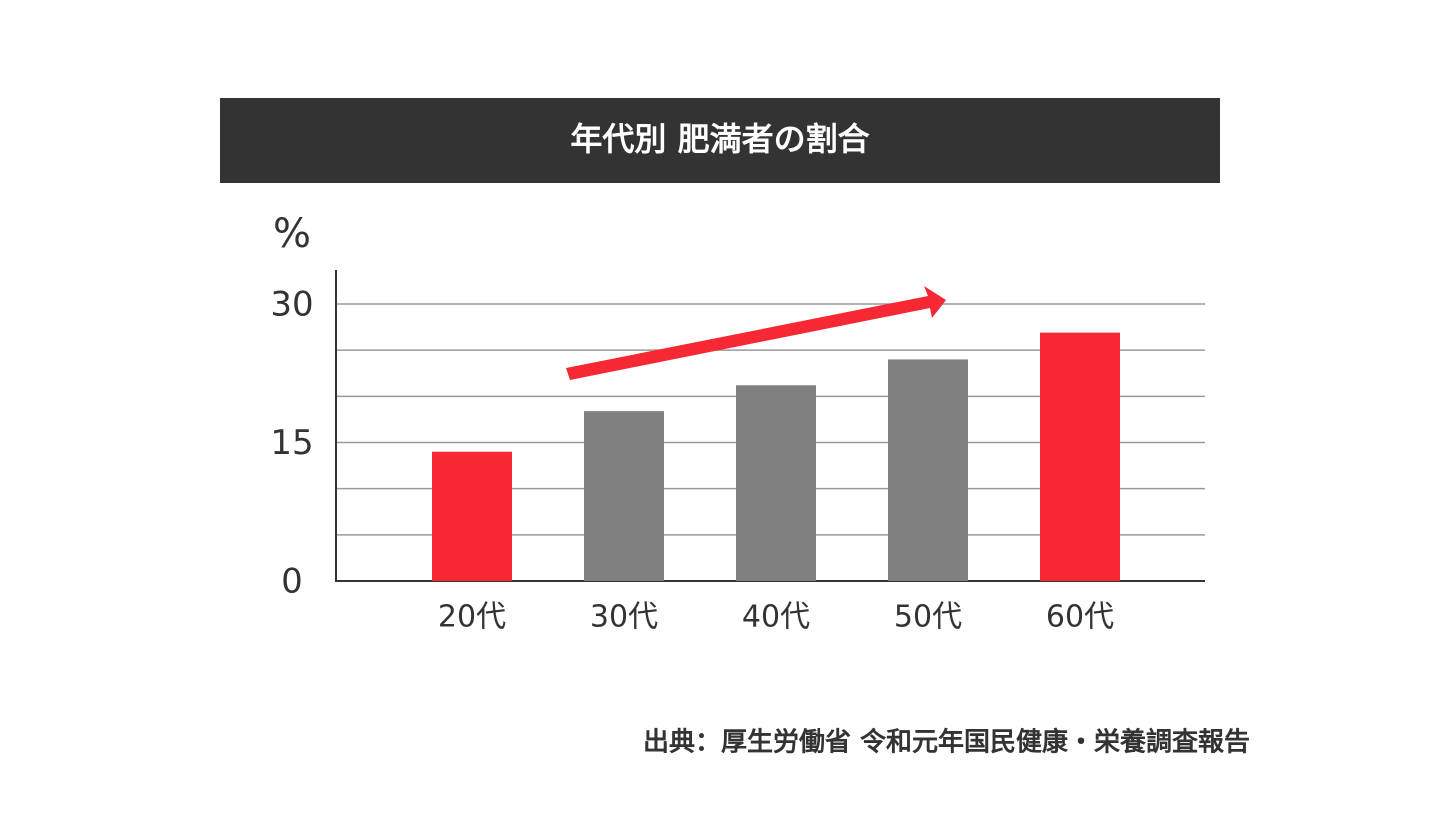 This screenshot has width=1440, height=820. I want to click on x-tick-label: 40代, so click(776, 617).